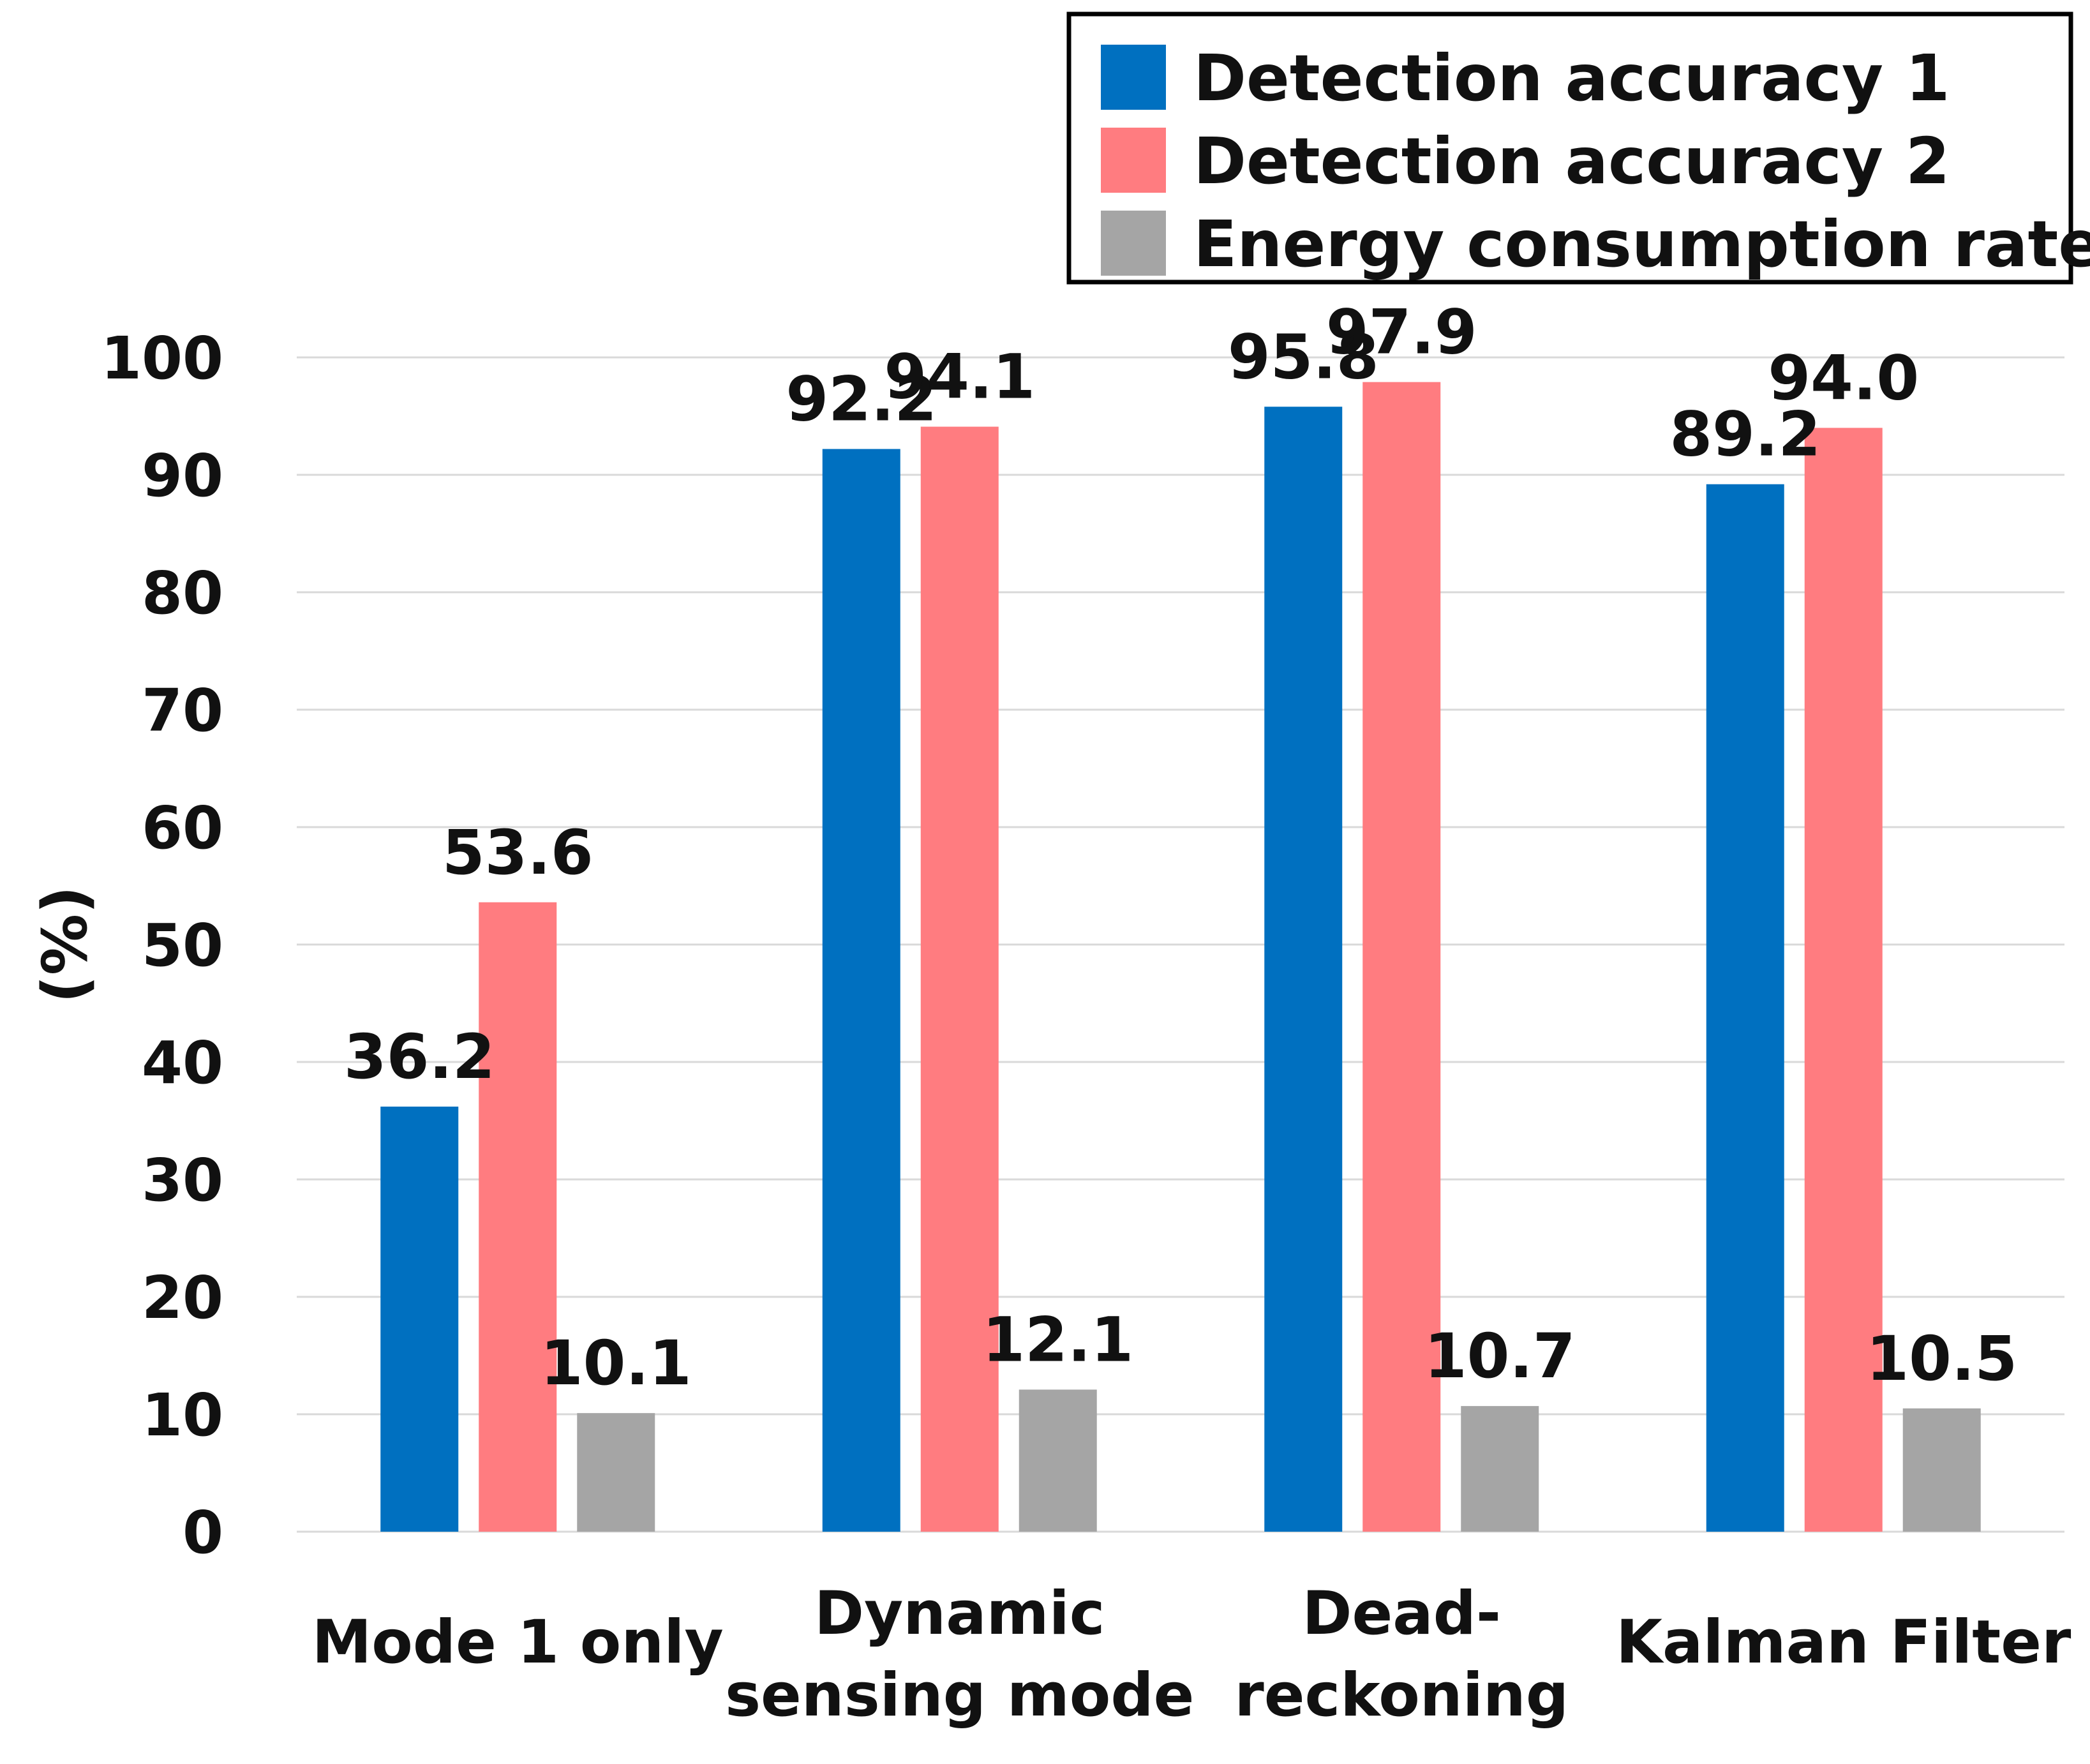  What do you see at coordinates (182, 476) in the screenshot?
I see `y-tick-label: 90` at bounding box center [182, 476].